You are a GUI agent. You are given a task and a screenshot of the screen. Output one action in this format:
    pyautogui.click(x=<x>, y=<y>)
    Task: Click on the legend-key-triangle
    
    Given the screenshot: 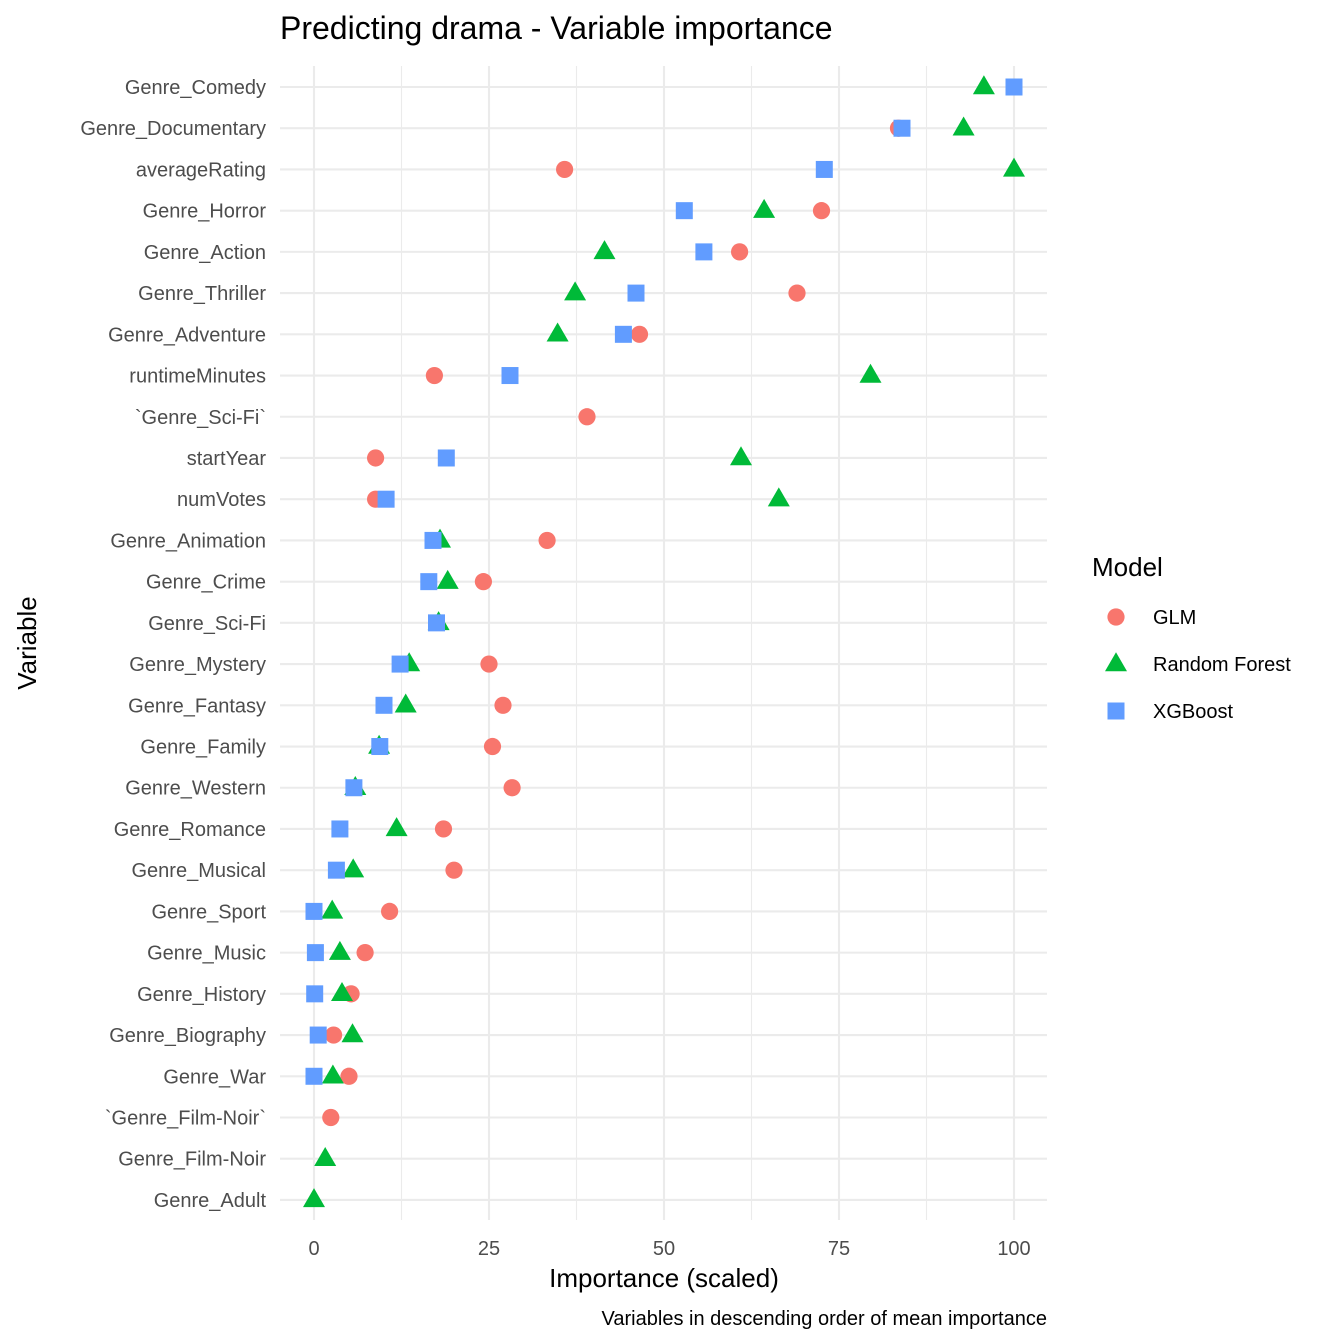 What is the action you would take?
    pyautogui.click(x=1116, y=662)
    